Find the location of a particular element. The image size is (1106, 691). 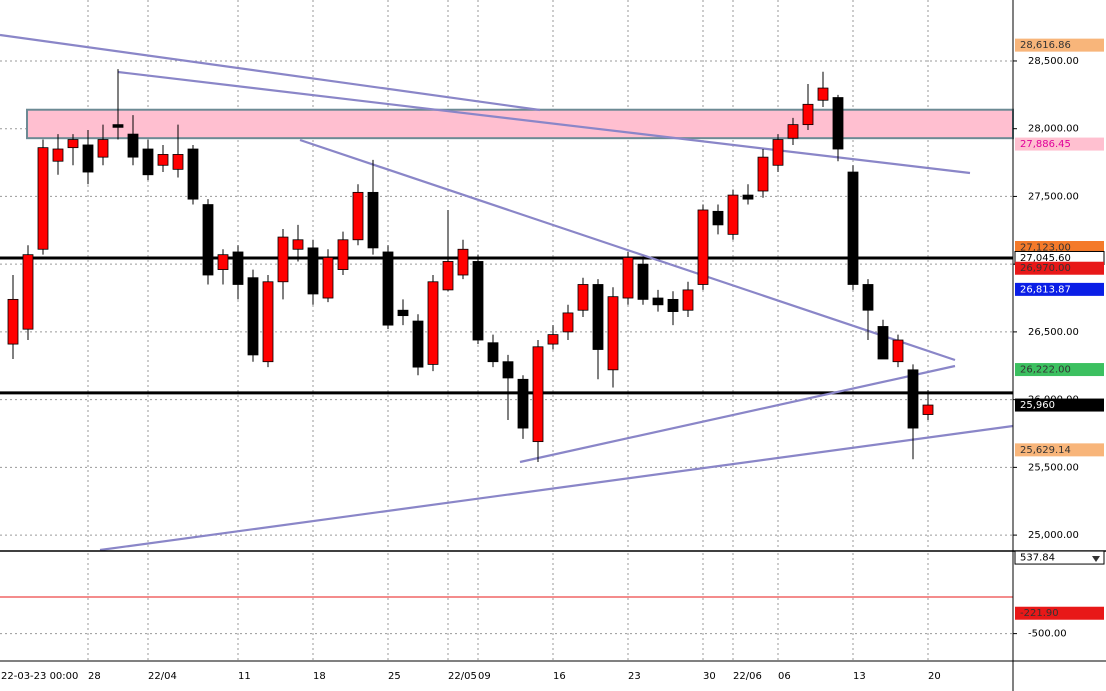

y-tick-label: 25,500.00 is located at coordinates (1053, 467).